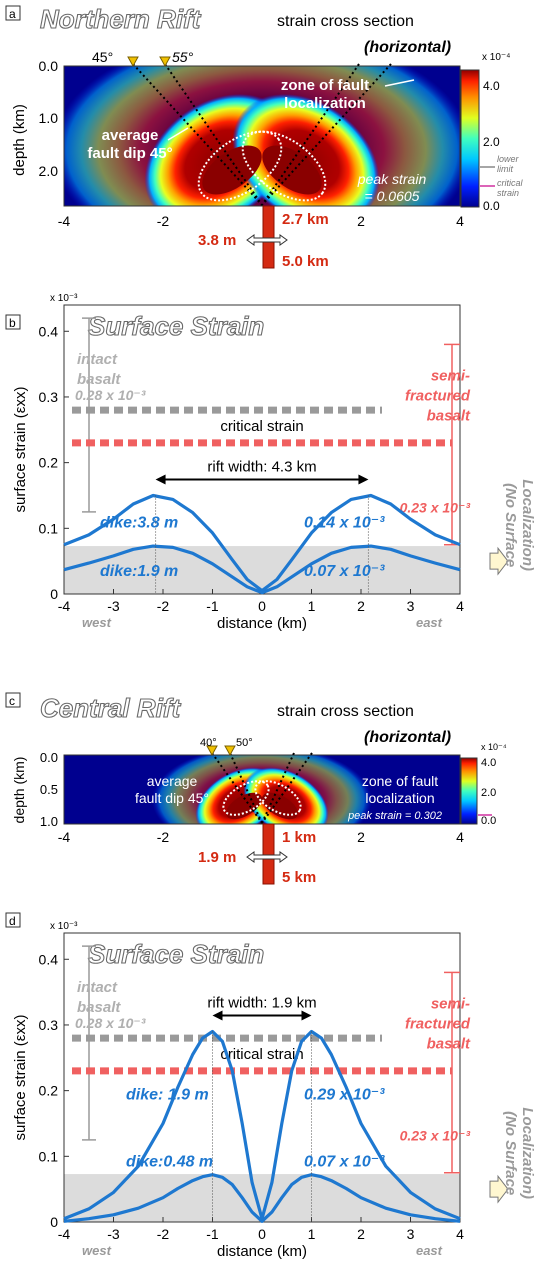 The image size is (535, 1288). I want to click on rift-width-label: rift width: 4.3 km, so click(261, 466).